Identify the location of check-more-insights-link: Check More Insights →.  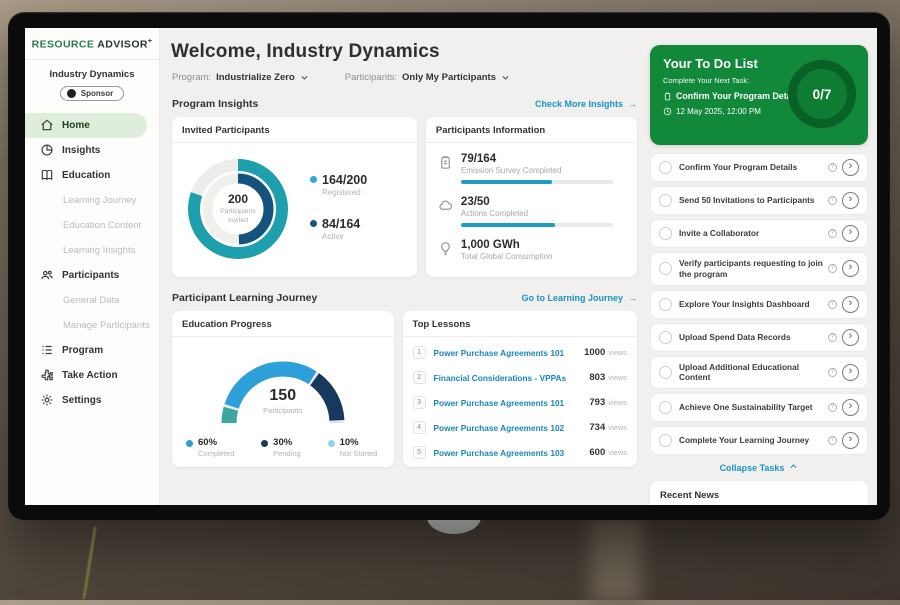
(585, 104).